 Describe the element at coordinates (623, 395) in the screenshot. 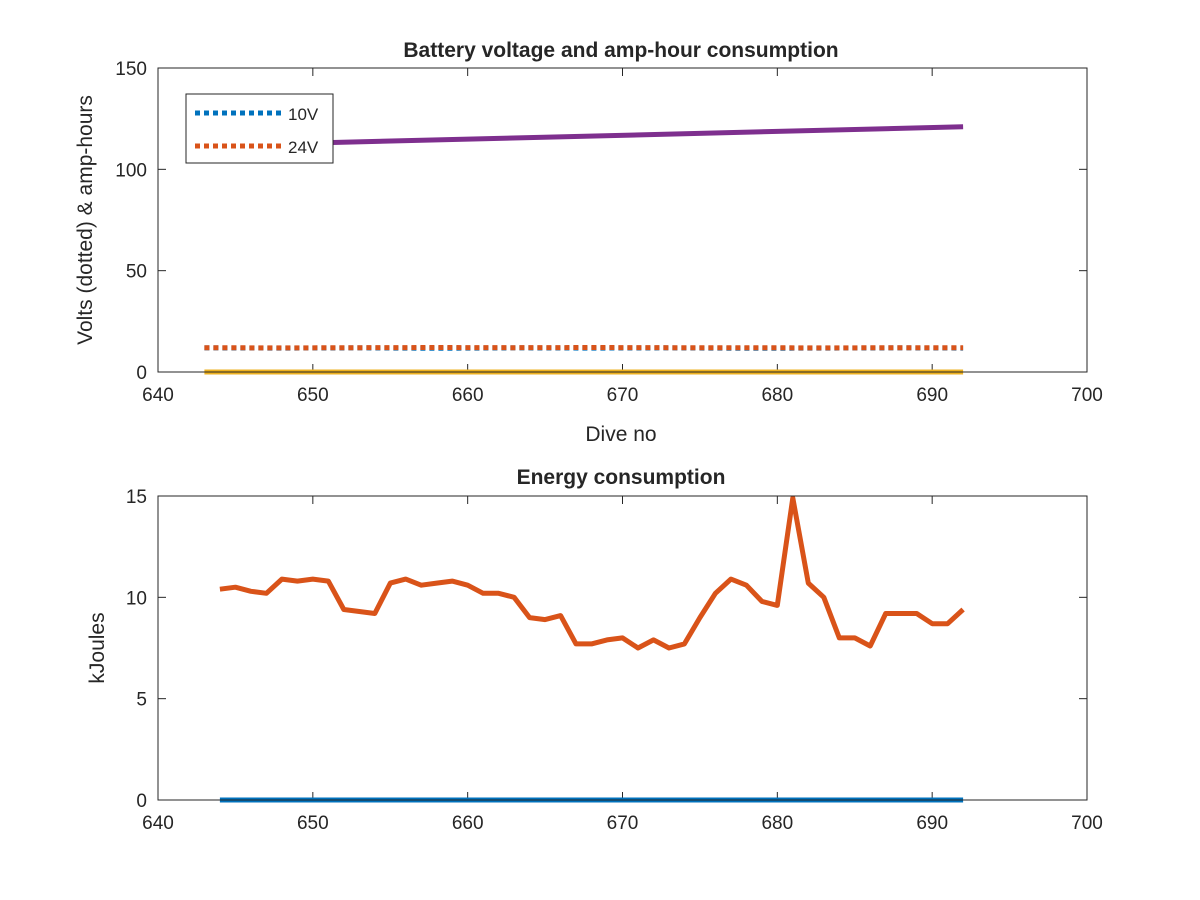

I see `voltage-xtick-label: 670` at that location.